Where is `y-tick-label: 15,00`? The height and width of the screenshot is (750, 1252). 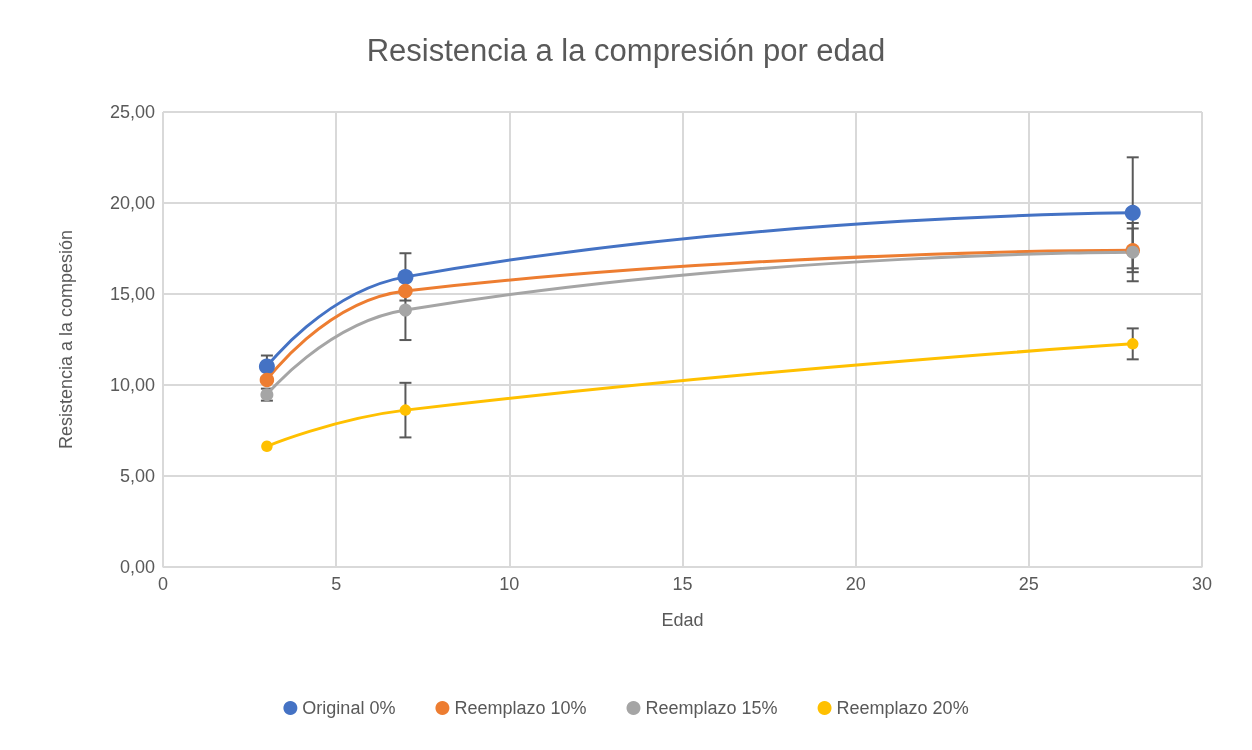 y-tick-label: 15,00 is located at coordinates (132, 294).